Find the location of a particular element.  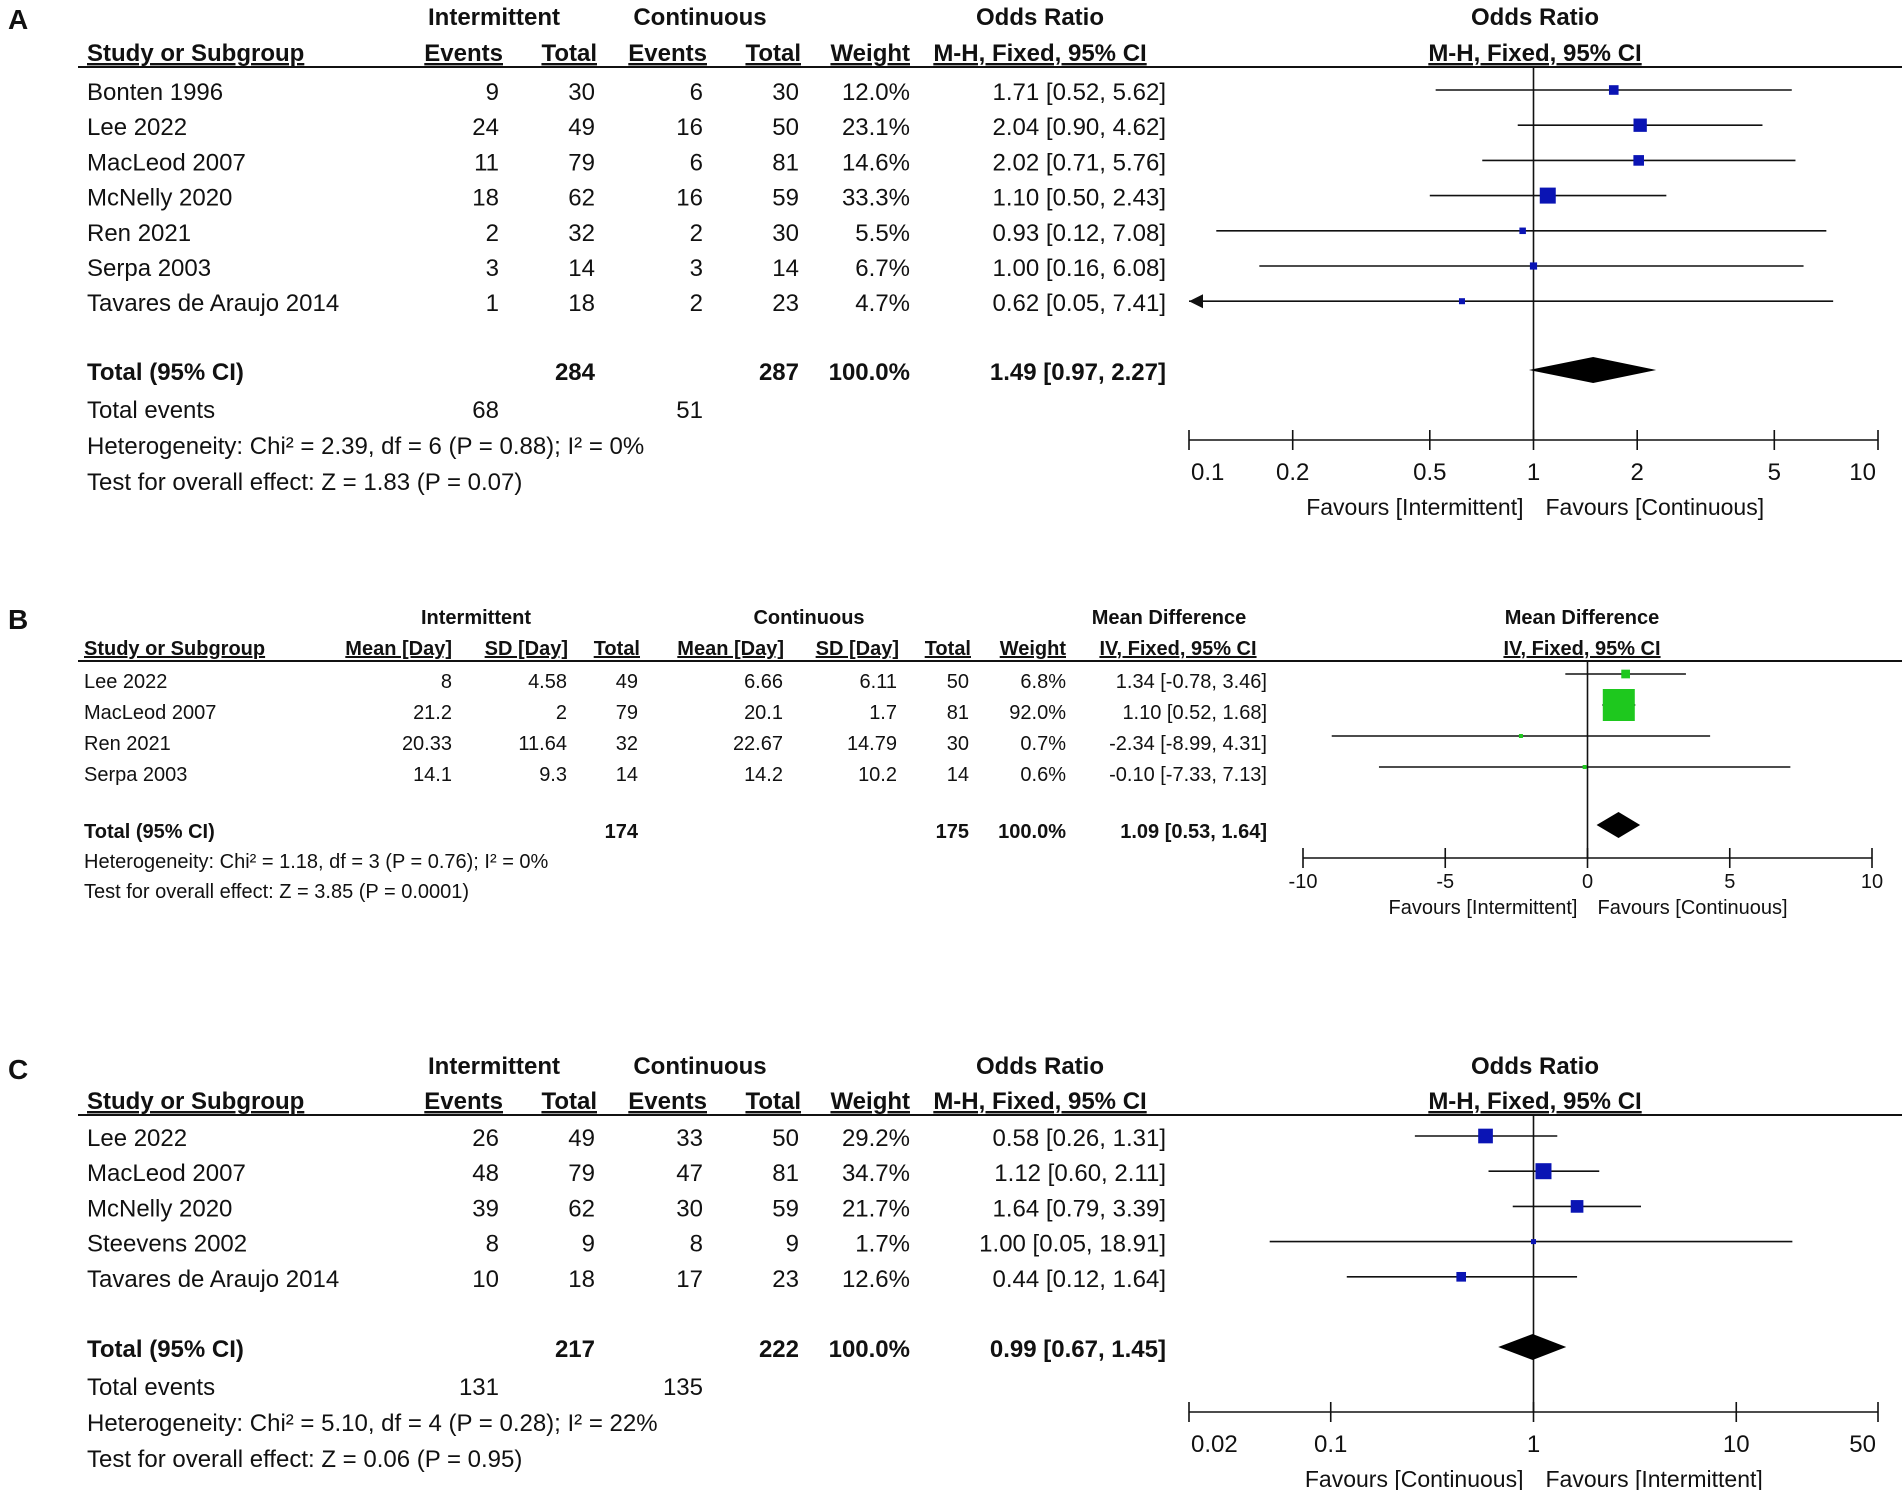

g1-sd: 2 is located at coordinates (561, 713).